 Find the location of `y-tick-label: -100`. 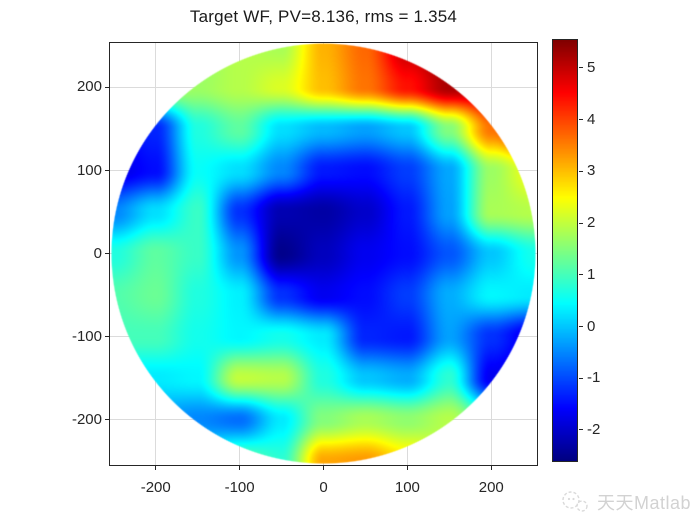

y-tick-label: -100 is located at coordinates (86, 336).